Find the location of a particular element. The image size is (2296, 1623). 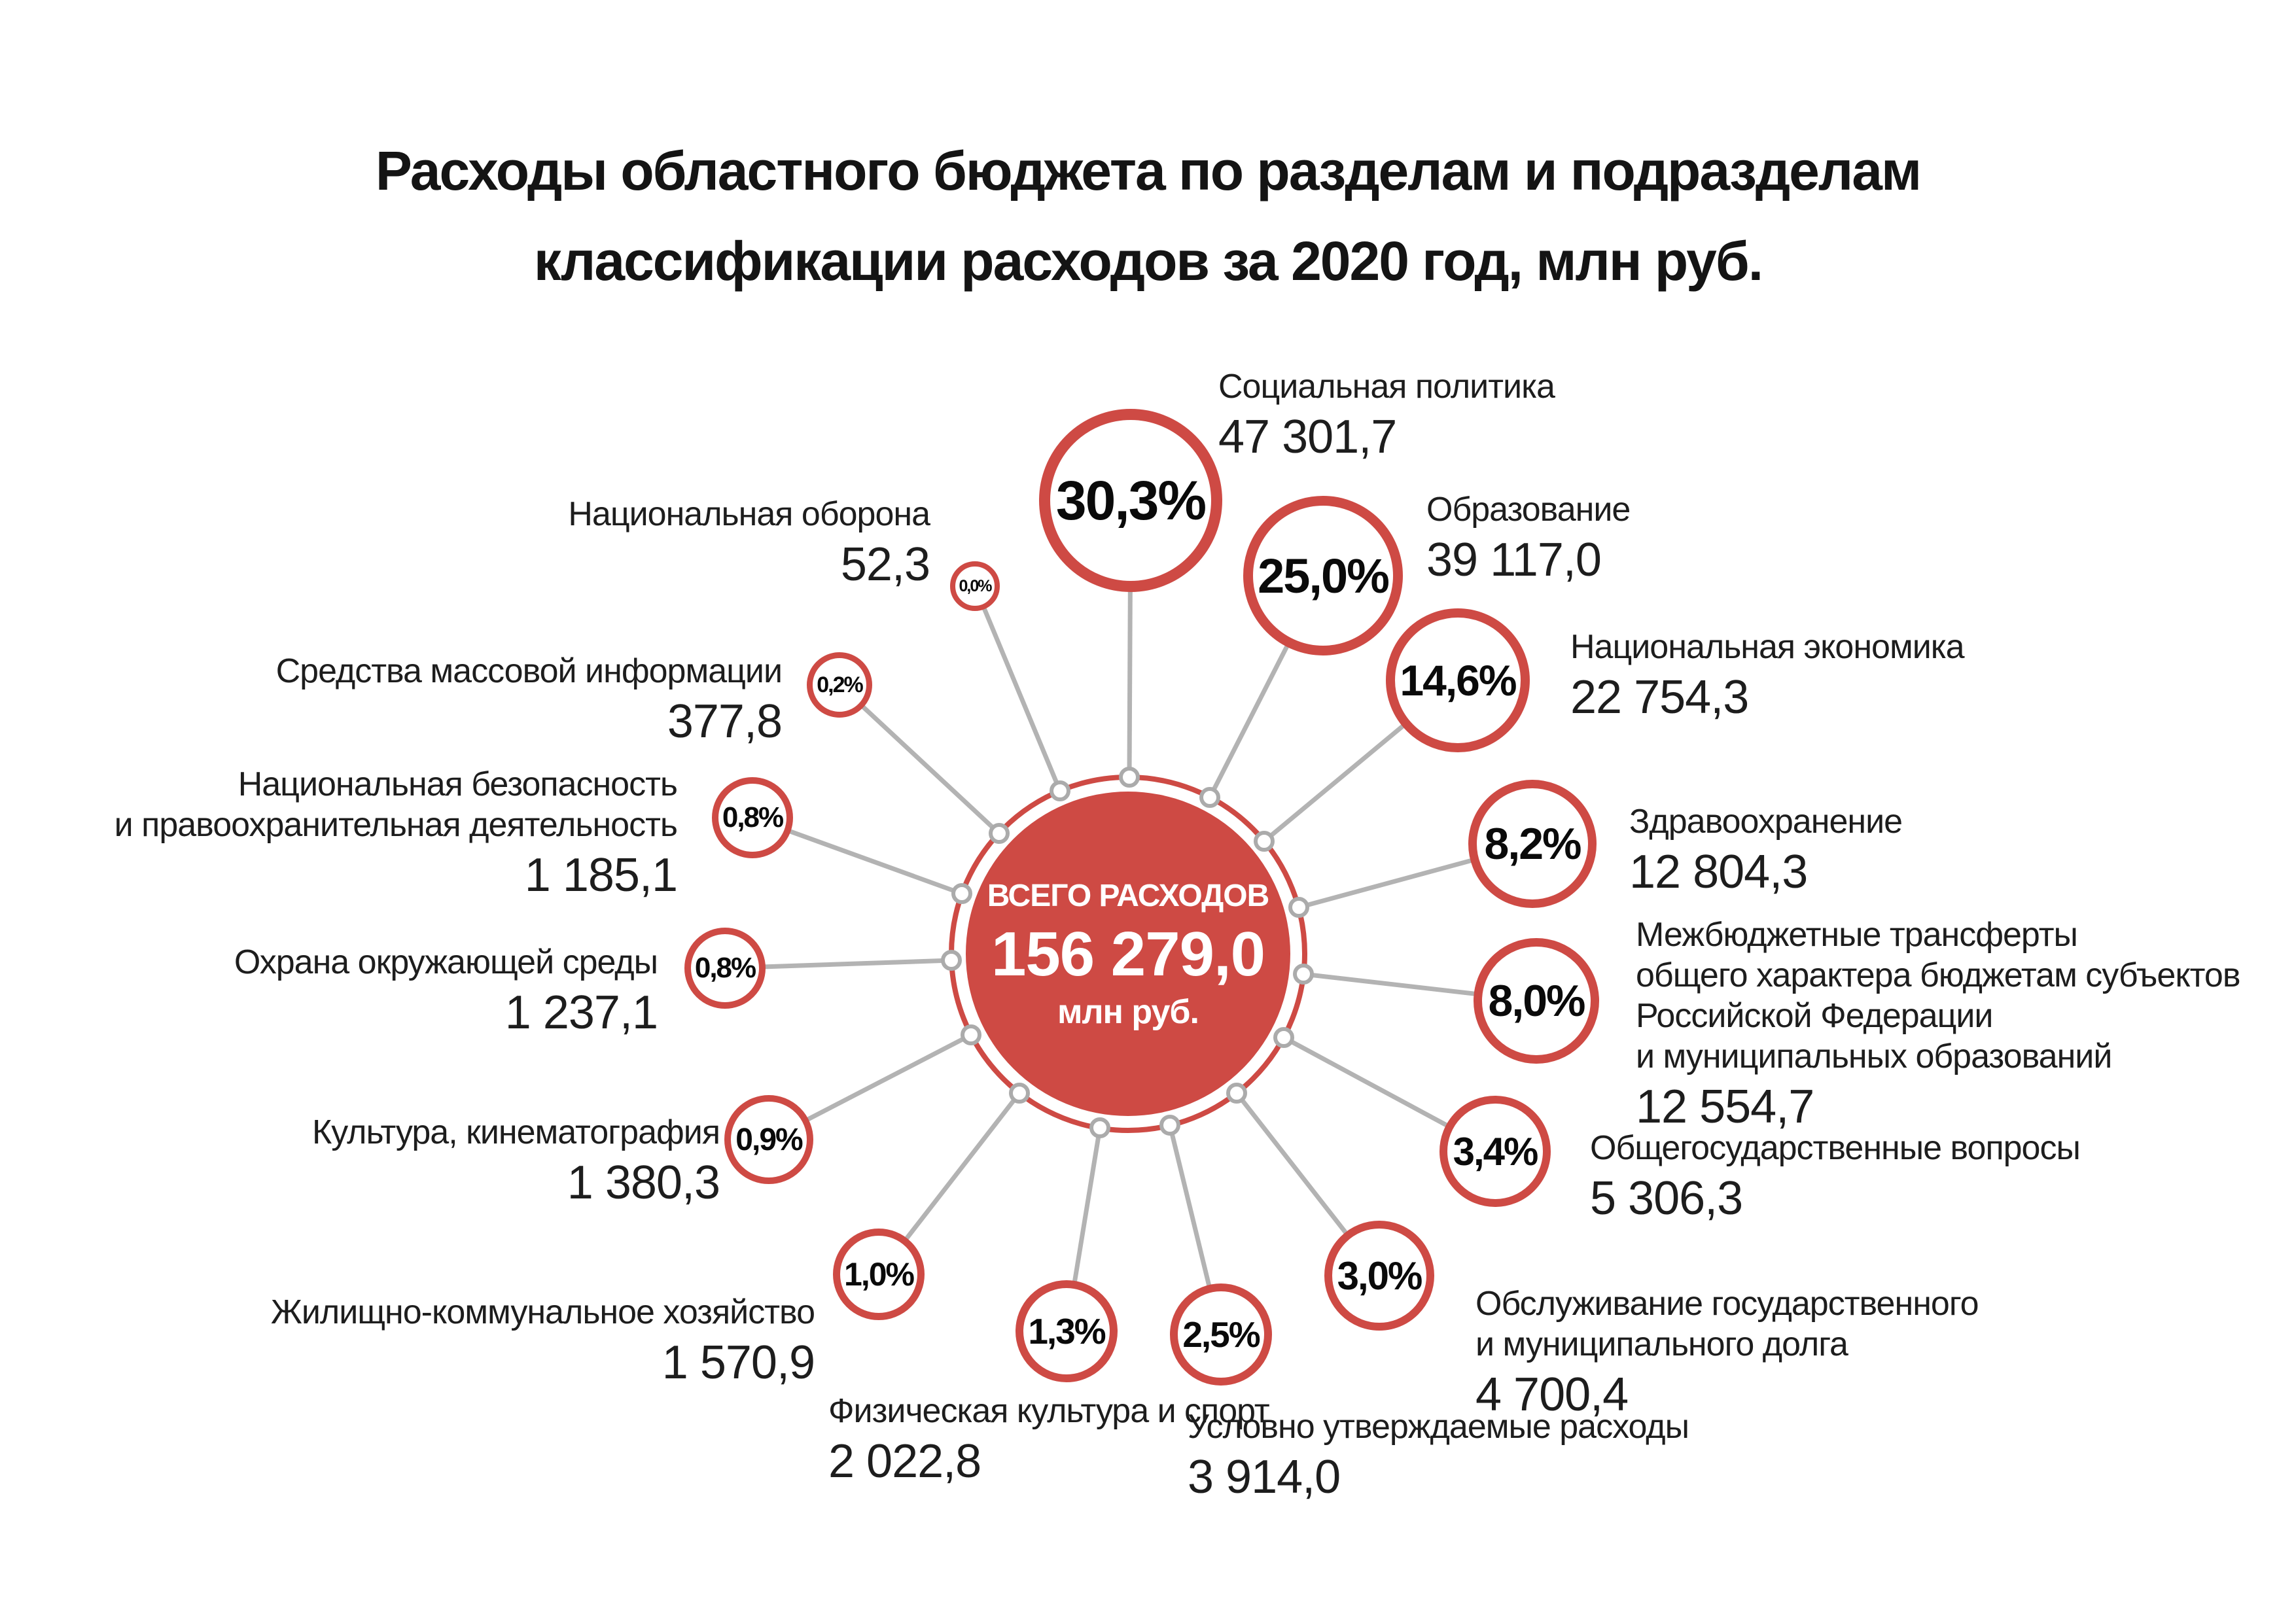

hub-fill-circle is located at coordinates (1128, 954).